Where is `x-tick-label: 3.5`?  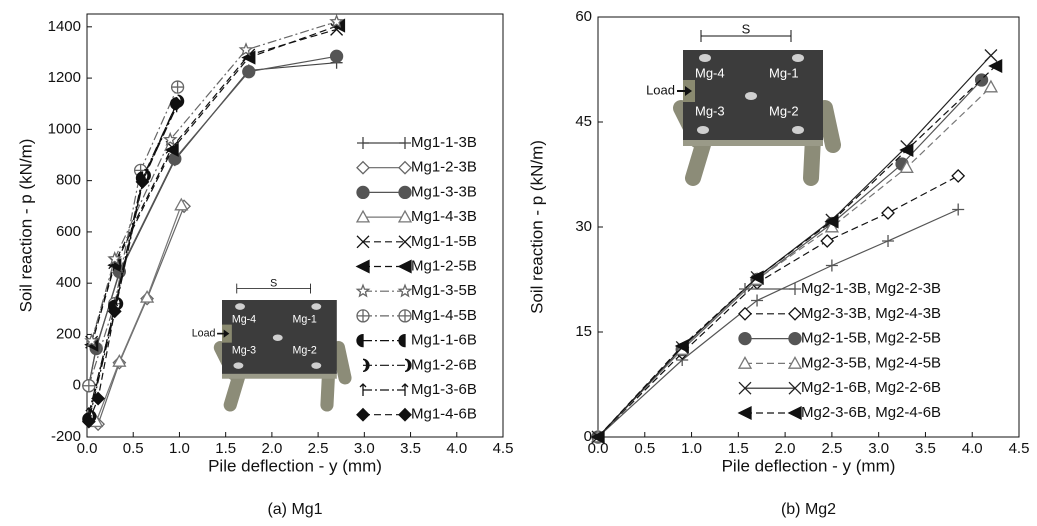
x-tick-label: 3.5 is located at coordinates (925, 448).